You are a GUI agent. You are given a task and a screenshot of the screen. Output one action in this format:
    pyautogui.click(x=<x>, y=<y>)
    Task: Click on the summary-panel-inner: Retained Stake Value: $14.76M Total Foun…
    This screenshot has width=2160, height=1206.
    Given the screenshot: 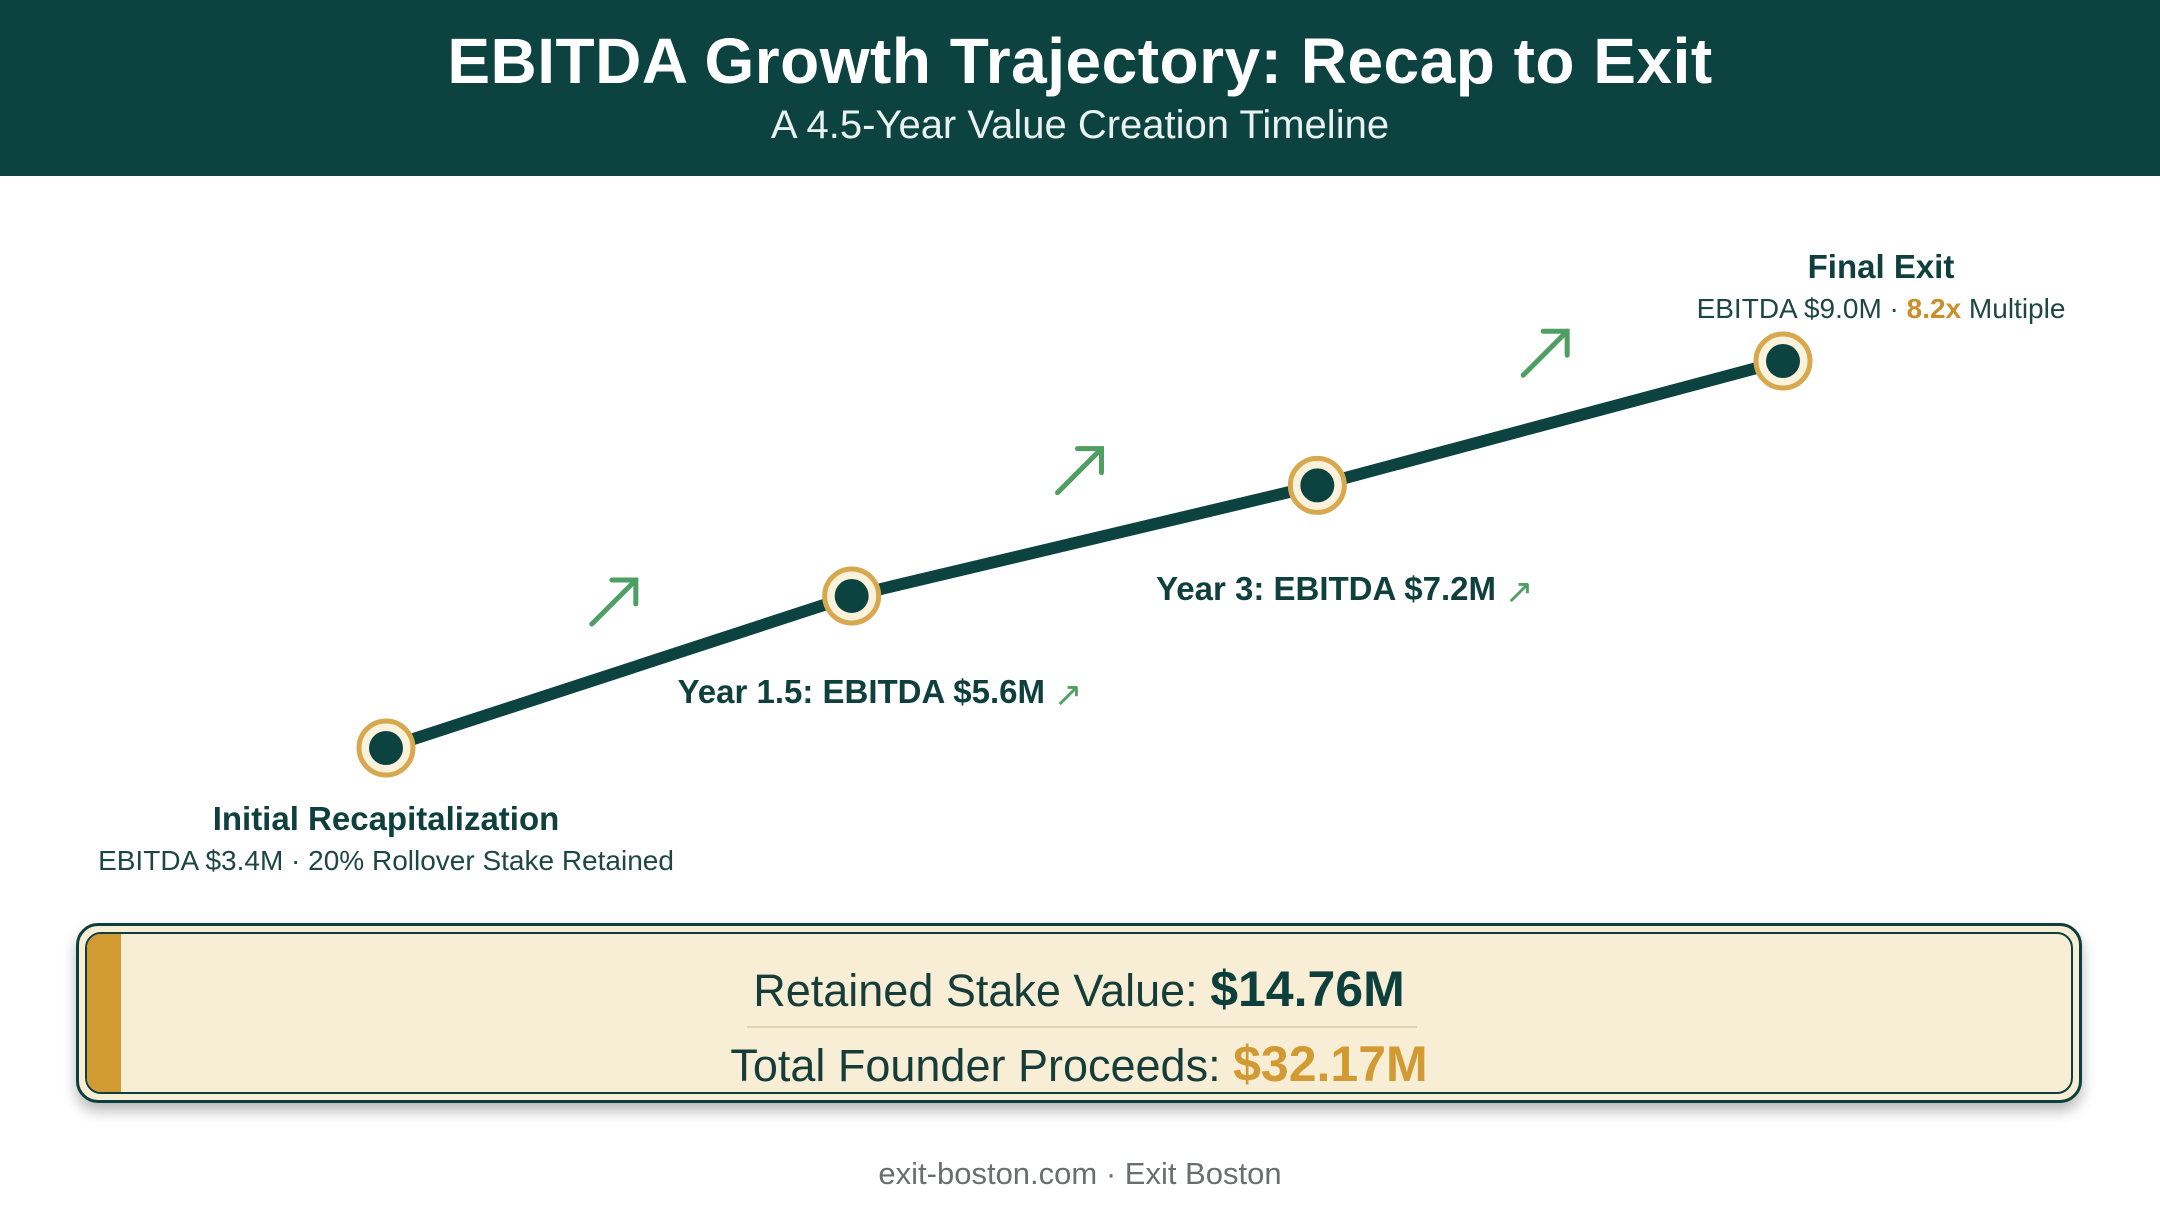 What is the action you would take?
    pyautogui.click(x=1079, y=1013)
    